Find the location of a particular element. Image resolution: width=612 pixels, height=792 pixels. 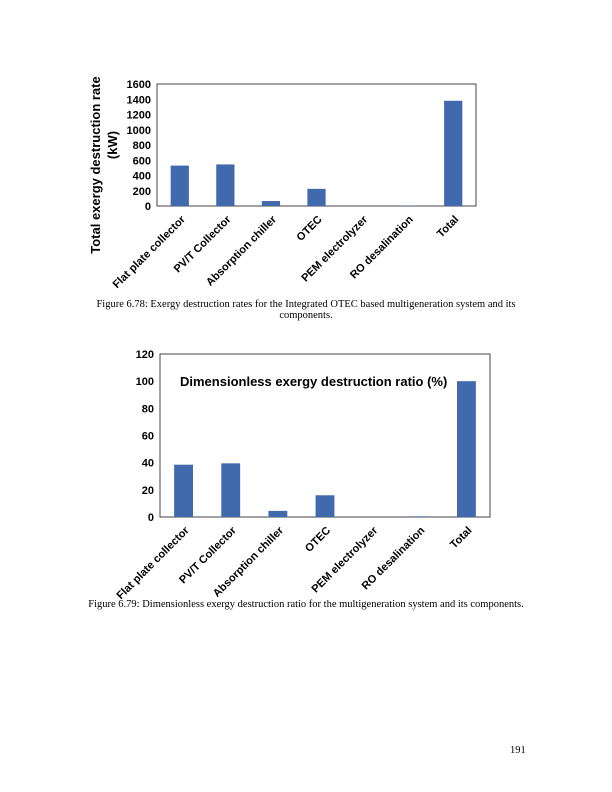

y-tick-label: 1400 is located at coordinates (139, 100).